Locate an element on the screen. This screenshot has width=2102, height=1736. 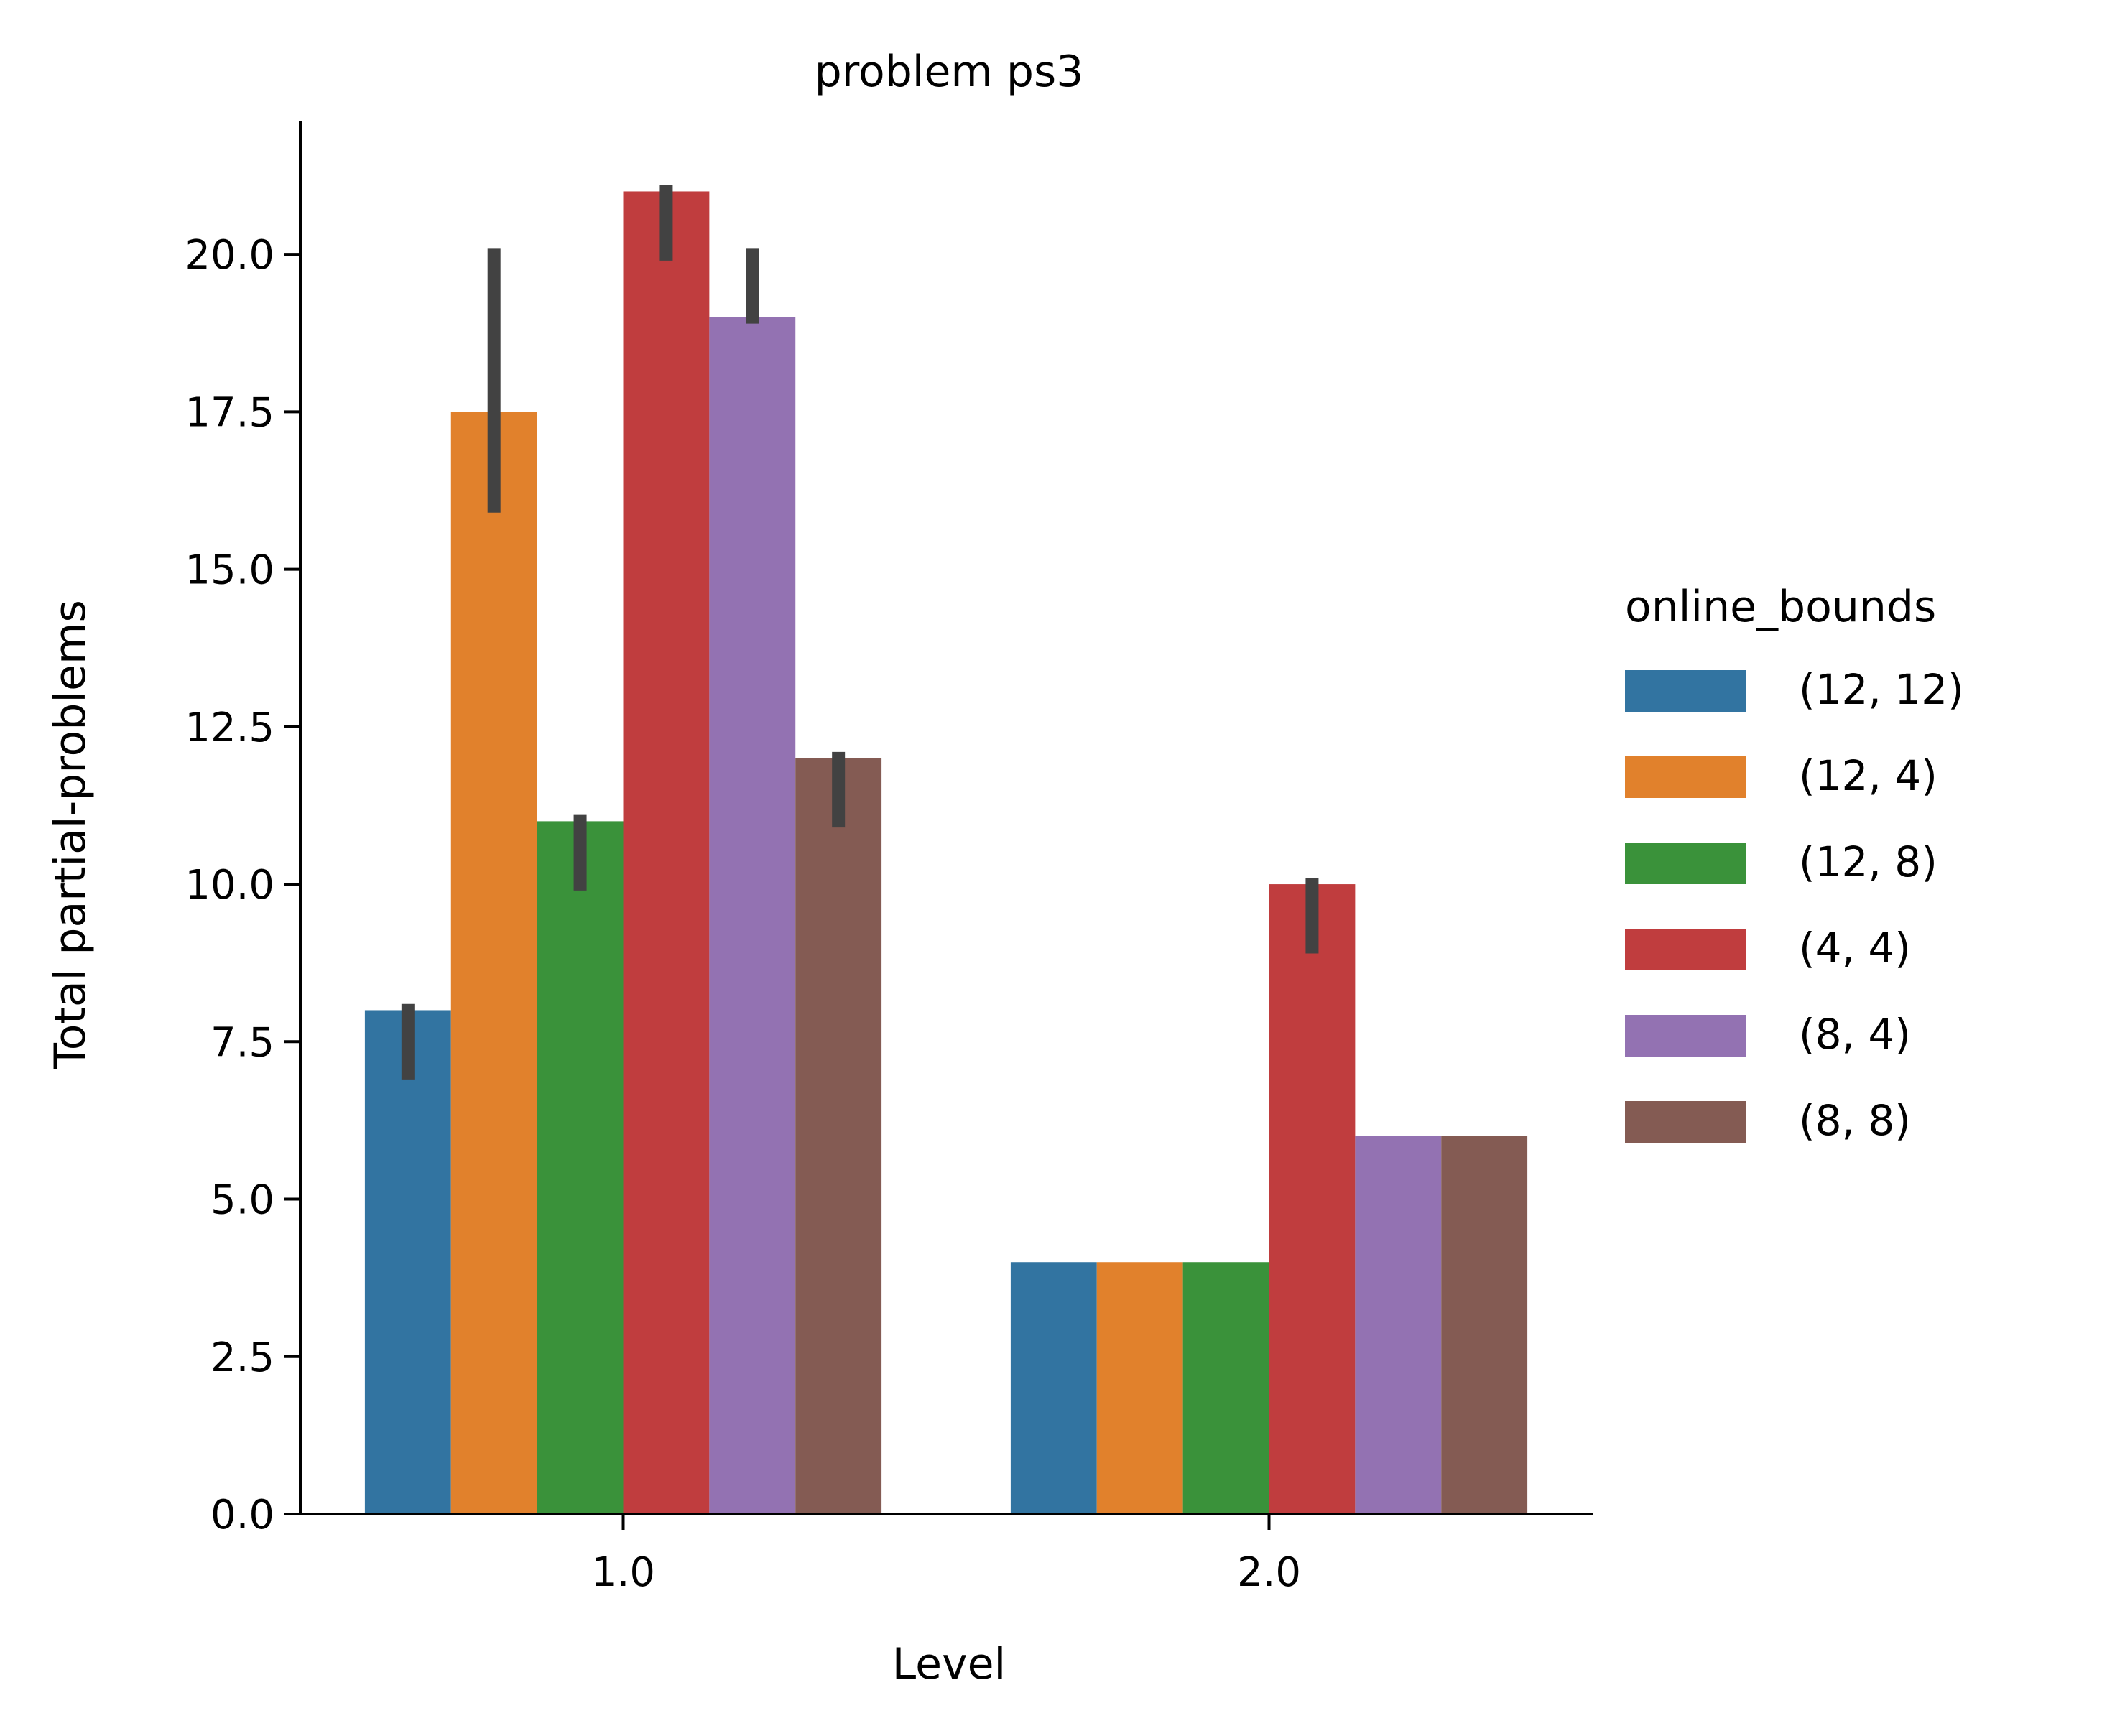
y-tick-label: 10.0 is located at coordinates (229, 886).